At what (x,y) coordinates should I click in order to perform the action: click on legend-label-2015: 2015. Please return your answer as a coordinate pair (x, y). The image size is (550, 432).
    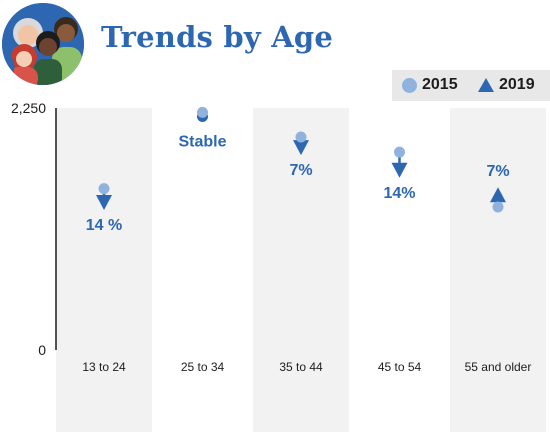
    Looking at the image, I should click on (440, 84).